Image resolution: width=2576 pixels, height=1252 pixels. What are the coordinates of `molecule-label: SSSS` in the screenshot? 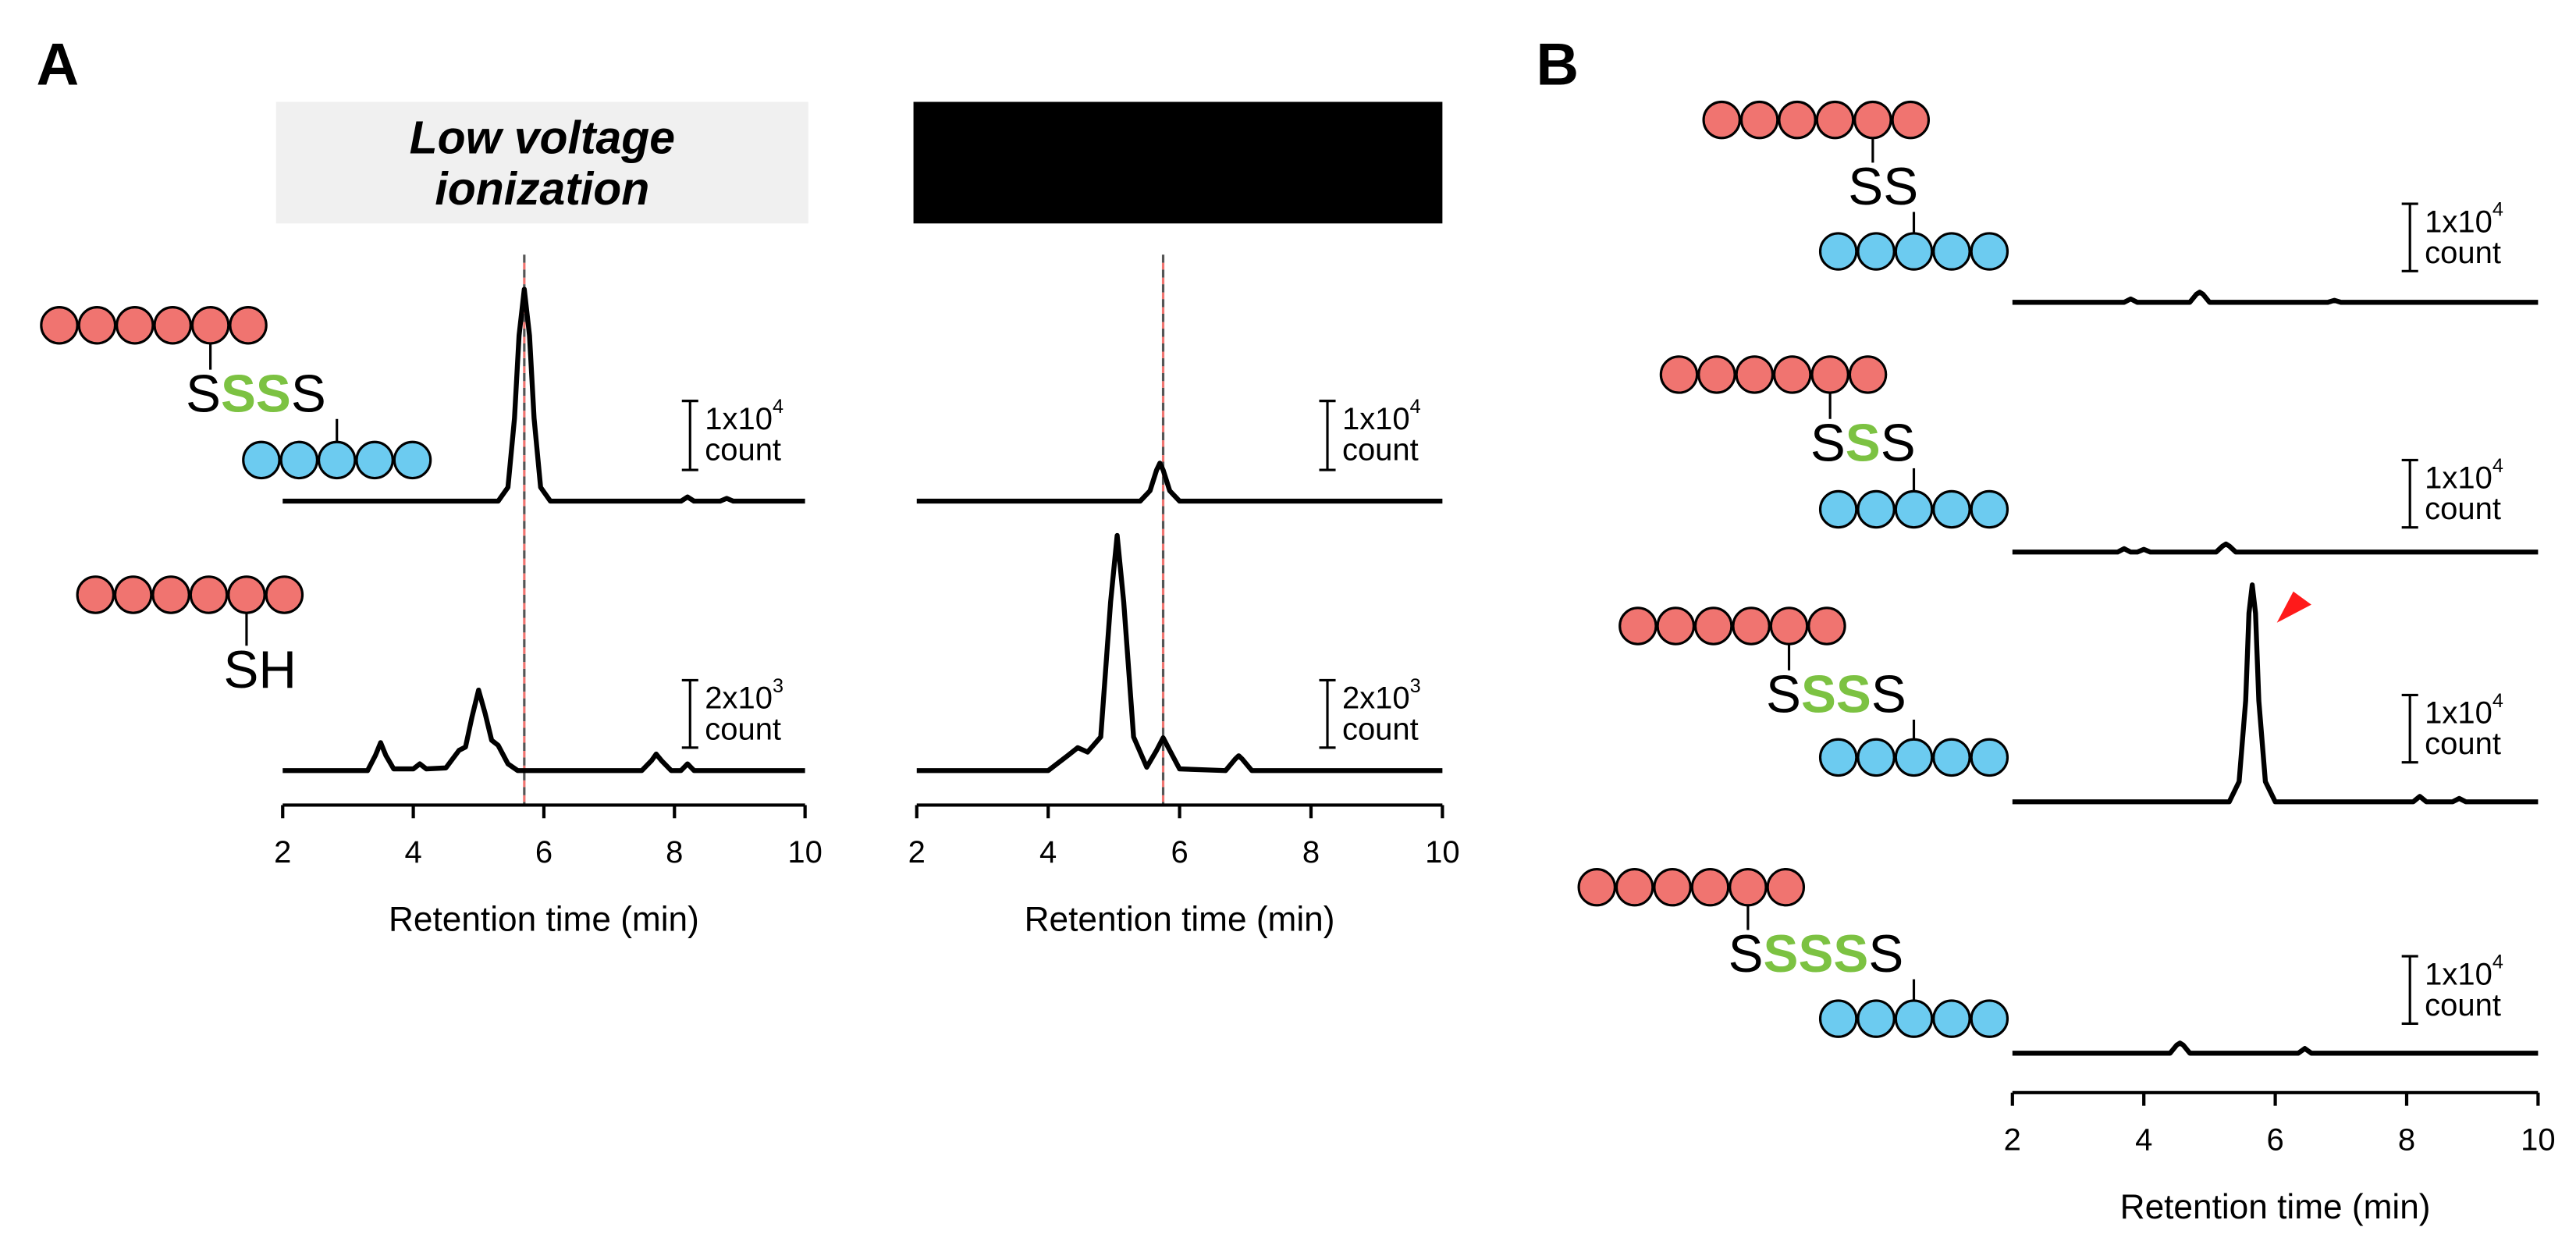 It's located at (1836, 694).